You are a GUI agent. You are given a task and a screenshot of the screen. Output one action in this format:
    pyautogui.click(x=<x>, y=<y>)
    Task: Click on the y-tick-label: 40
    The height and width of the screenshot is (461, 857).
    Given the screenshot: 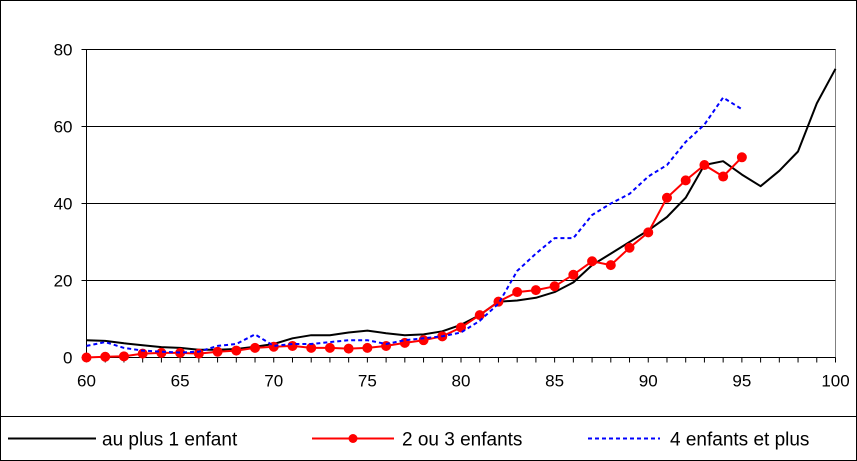 What is the action you would take?
    pyautogui.click(x=63, y=204)
    